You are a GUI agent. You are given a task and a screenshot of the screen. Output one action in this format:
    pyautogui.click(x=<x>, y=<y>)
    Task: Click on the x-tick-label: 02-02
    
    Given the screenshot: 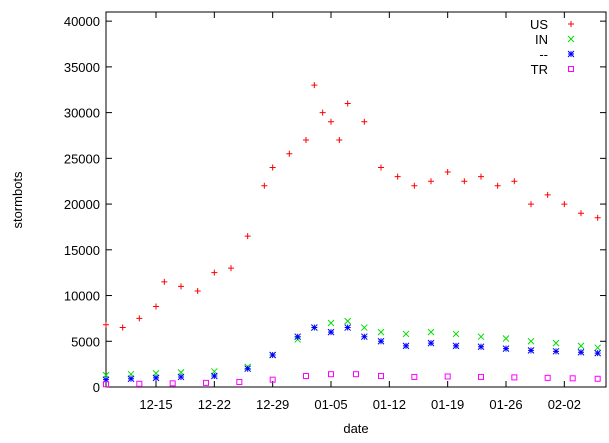 What is the action you would take?
    pyautogui.click(x=564, y=404)
    